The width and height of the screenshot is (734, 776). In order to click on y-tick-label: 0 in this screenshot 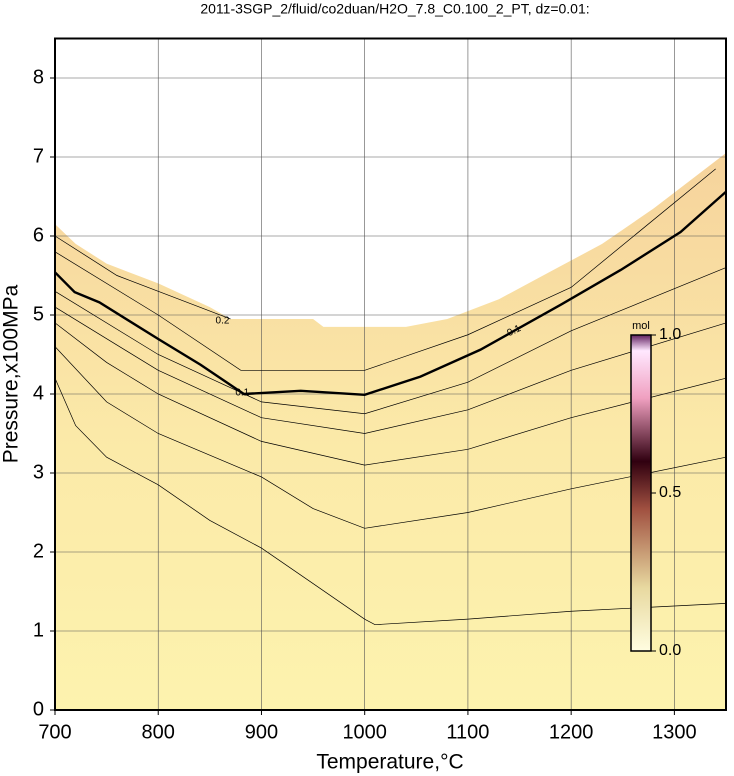, I will do `click(38, 709)`.